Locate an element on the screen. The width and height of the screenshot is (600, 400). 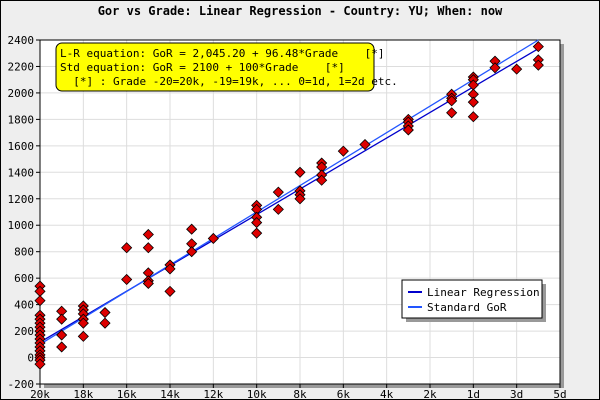
y-tick-label: 400 is located at coordinates (24, 305).